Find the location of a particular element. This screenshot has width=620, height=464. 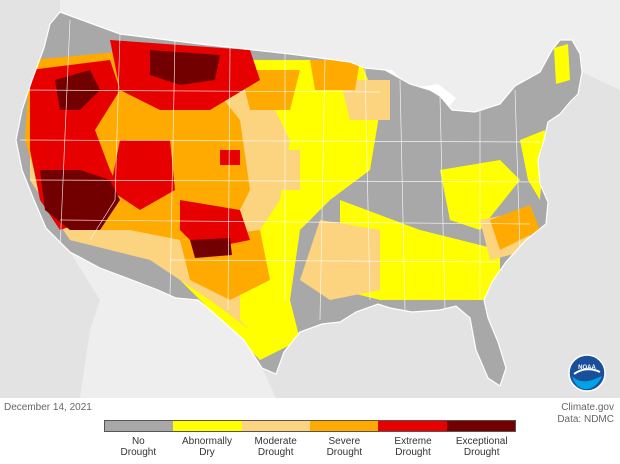

legend-swatch-exceptional-drought is located at coordinates (480, 426).